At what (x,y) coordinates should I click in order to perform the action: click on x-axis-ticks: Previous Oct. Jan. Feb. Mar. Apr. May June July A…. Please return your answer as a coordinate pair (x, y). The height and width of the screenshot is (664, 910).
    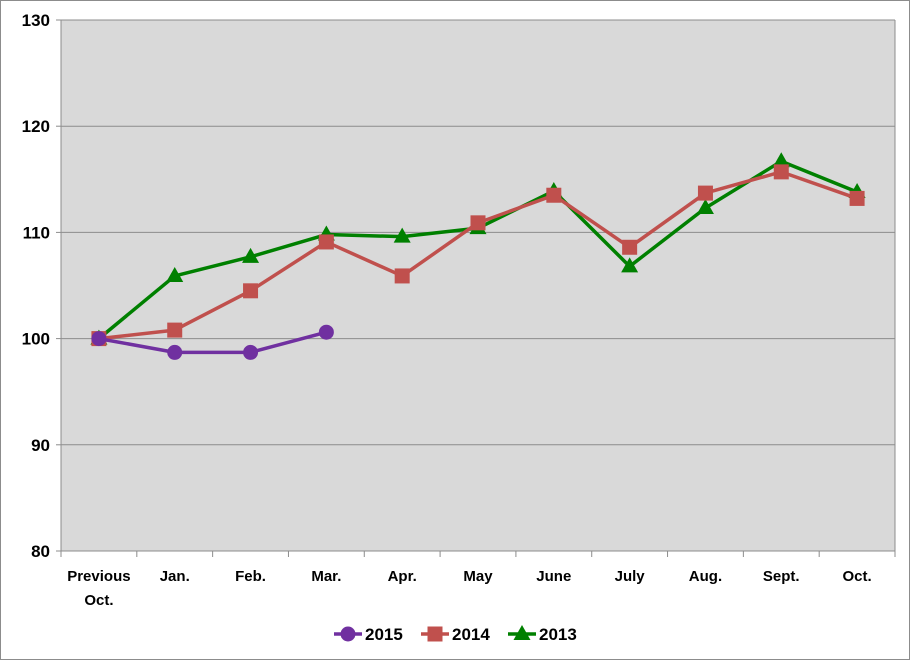
    Looking at the image, I should click on (478, 580).